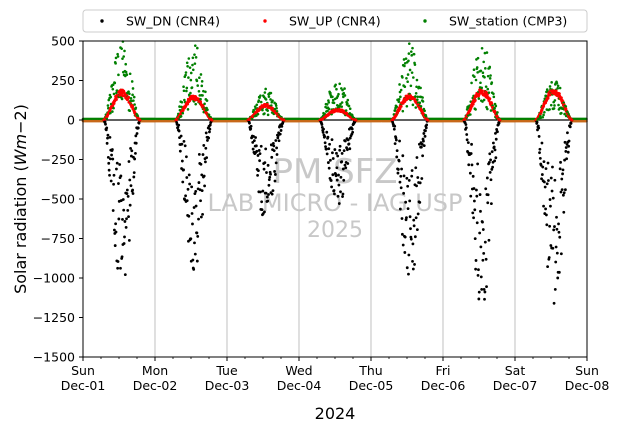 This screenshot has width=621, height=433. Describe the element at coordinates (63, 80) in the screenshot. I see `y-tick-label: 250` at that location.